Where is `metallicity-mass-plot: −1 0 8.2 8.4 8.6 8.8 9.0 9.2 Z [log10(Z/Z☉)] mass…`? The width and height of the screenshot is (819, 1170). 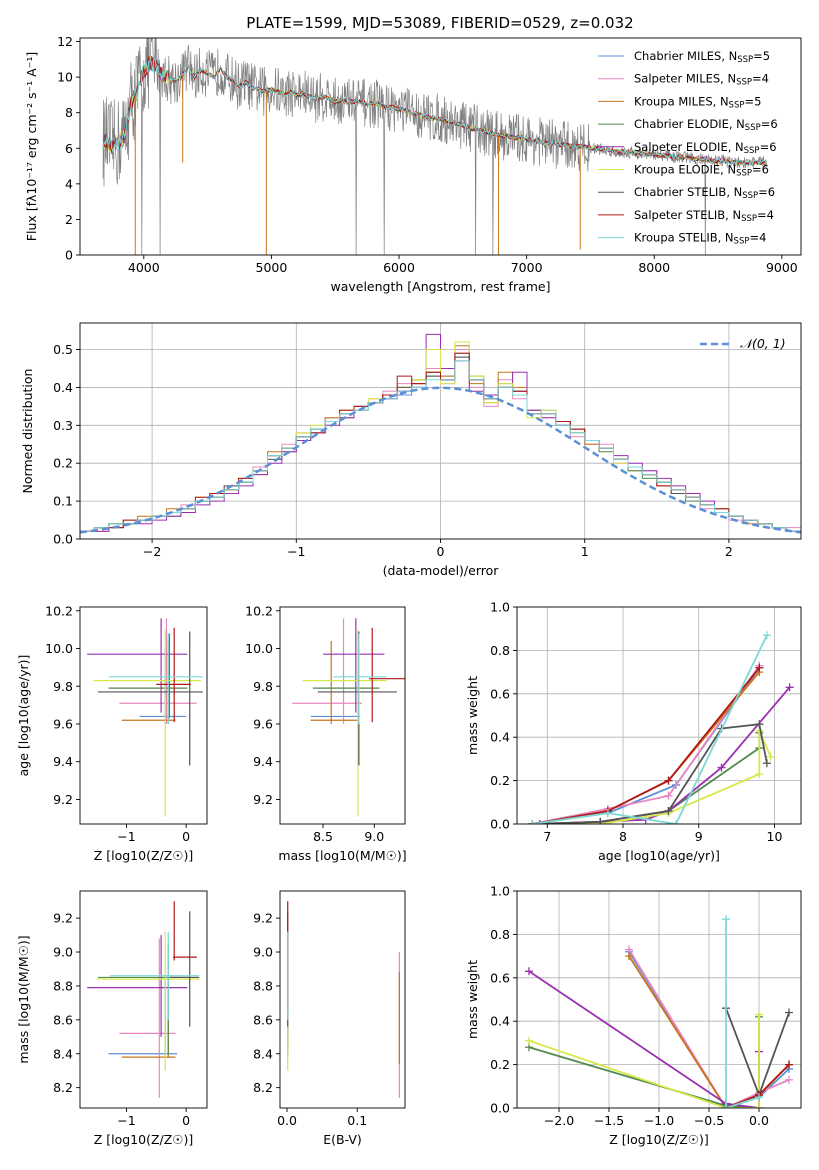 metallicity-mass-plot: −1 0 8.2 8.4 8.6 8.8 9.0 9.2 Z [log10(Z/Z☉)] mass… is located at coordinates (112, 1018).